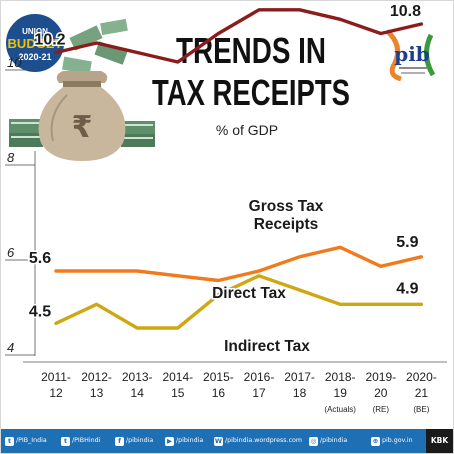 The width and height of the screenshot is (454, 454). I want to click on gross-tax-line, so click(239, 36).